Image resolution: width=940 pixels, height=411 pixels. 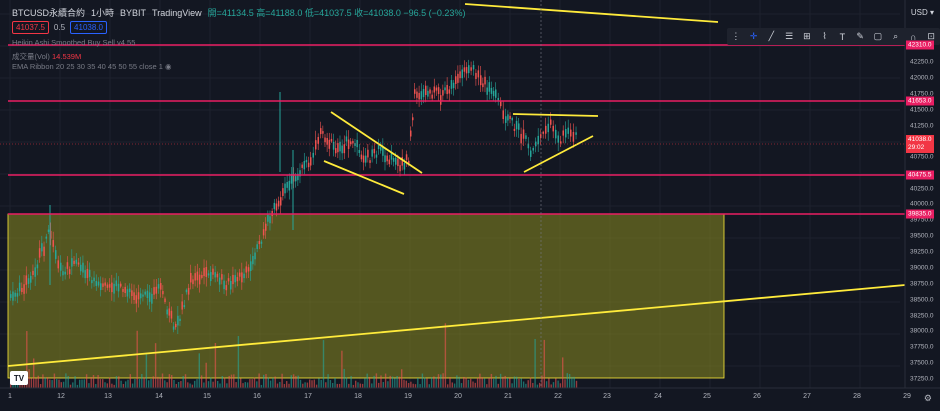 I want to click on crosshair-icon: ✛, so click(x=753, y=36).